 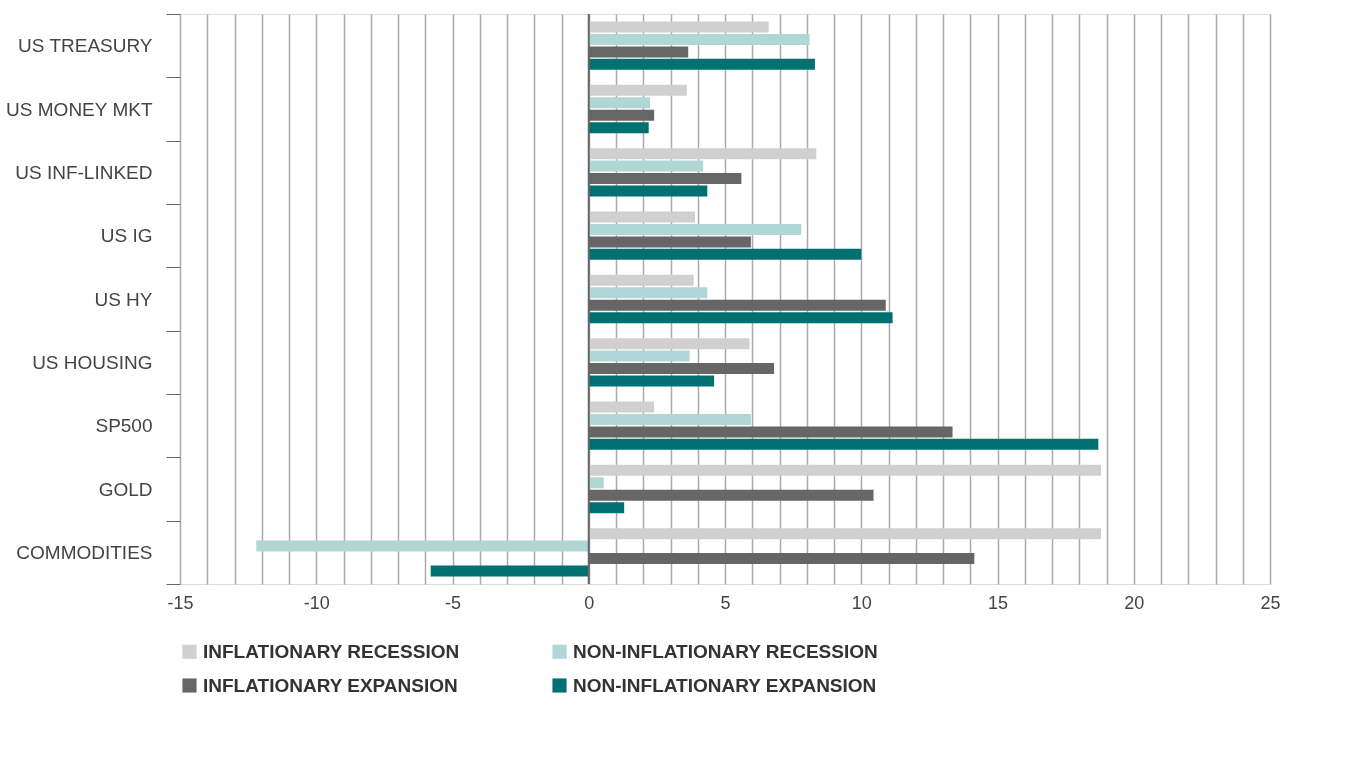 I want to click on x-tick-label: -10, so click(x=316, y=602).